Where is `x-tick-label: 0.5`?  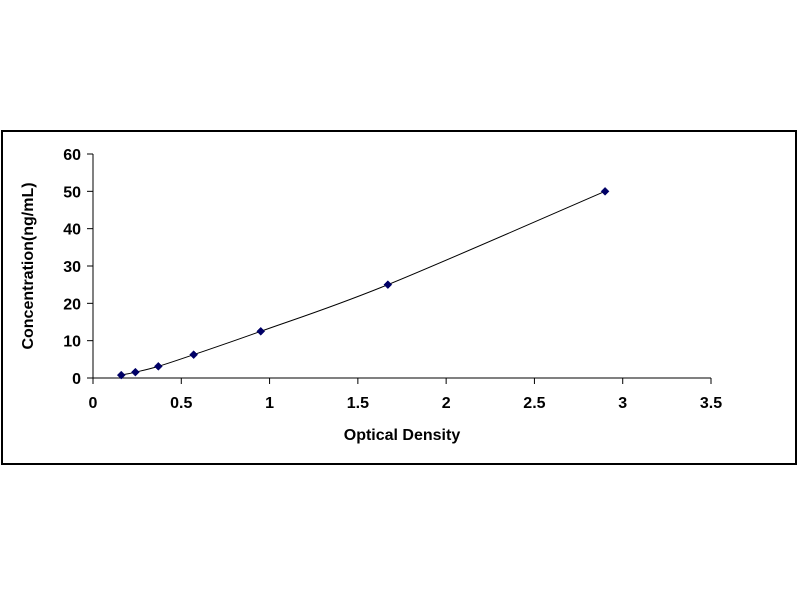
x-tick-label: 0.5 is located at coordinates (181, 403).